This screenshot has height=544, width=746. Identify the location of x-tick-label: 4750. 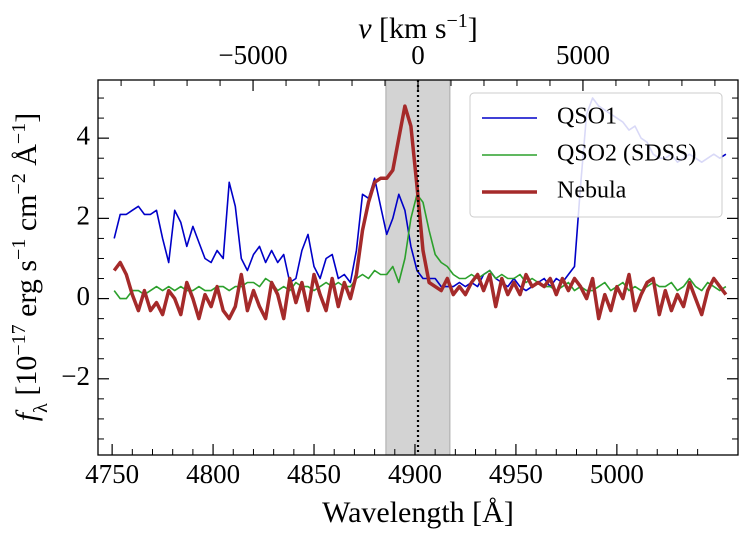
(112, 474).